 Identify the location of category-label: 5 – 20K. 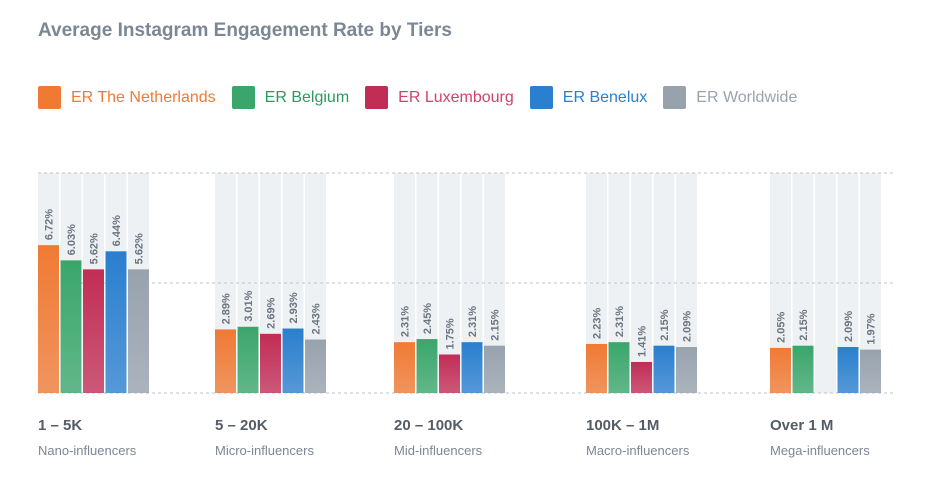
(241, 425).